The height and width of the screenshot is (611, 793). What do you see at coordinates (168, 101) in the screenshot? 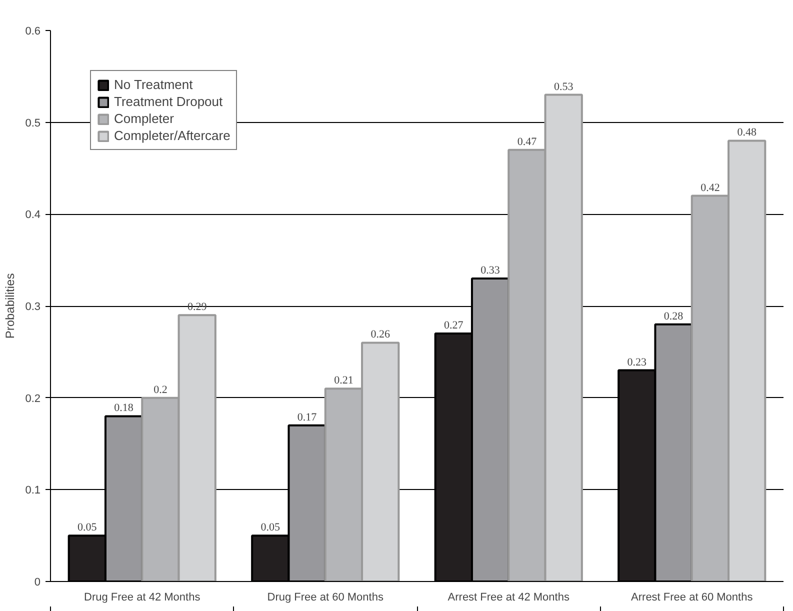
I see `legend-label: Treatment Dropout` at bounding box center [168, 101].